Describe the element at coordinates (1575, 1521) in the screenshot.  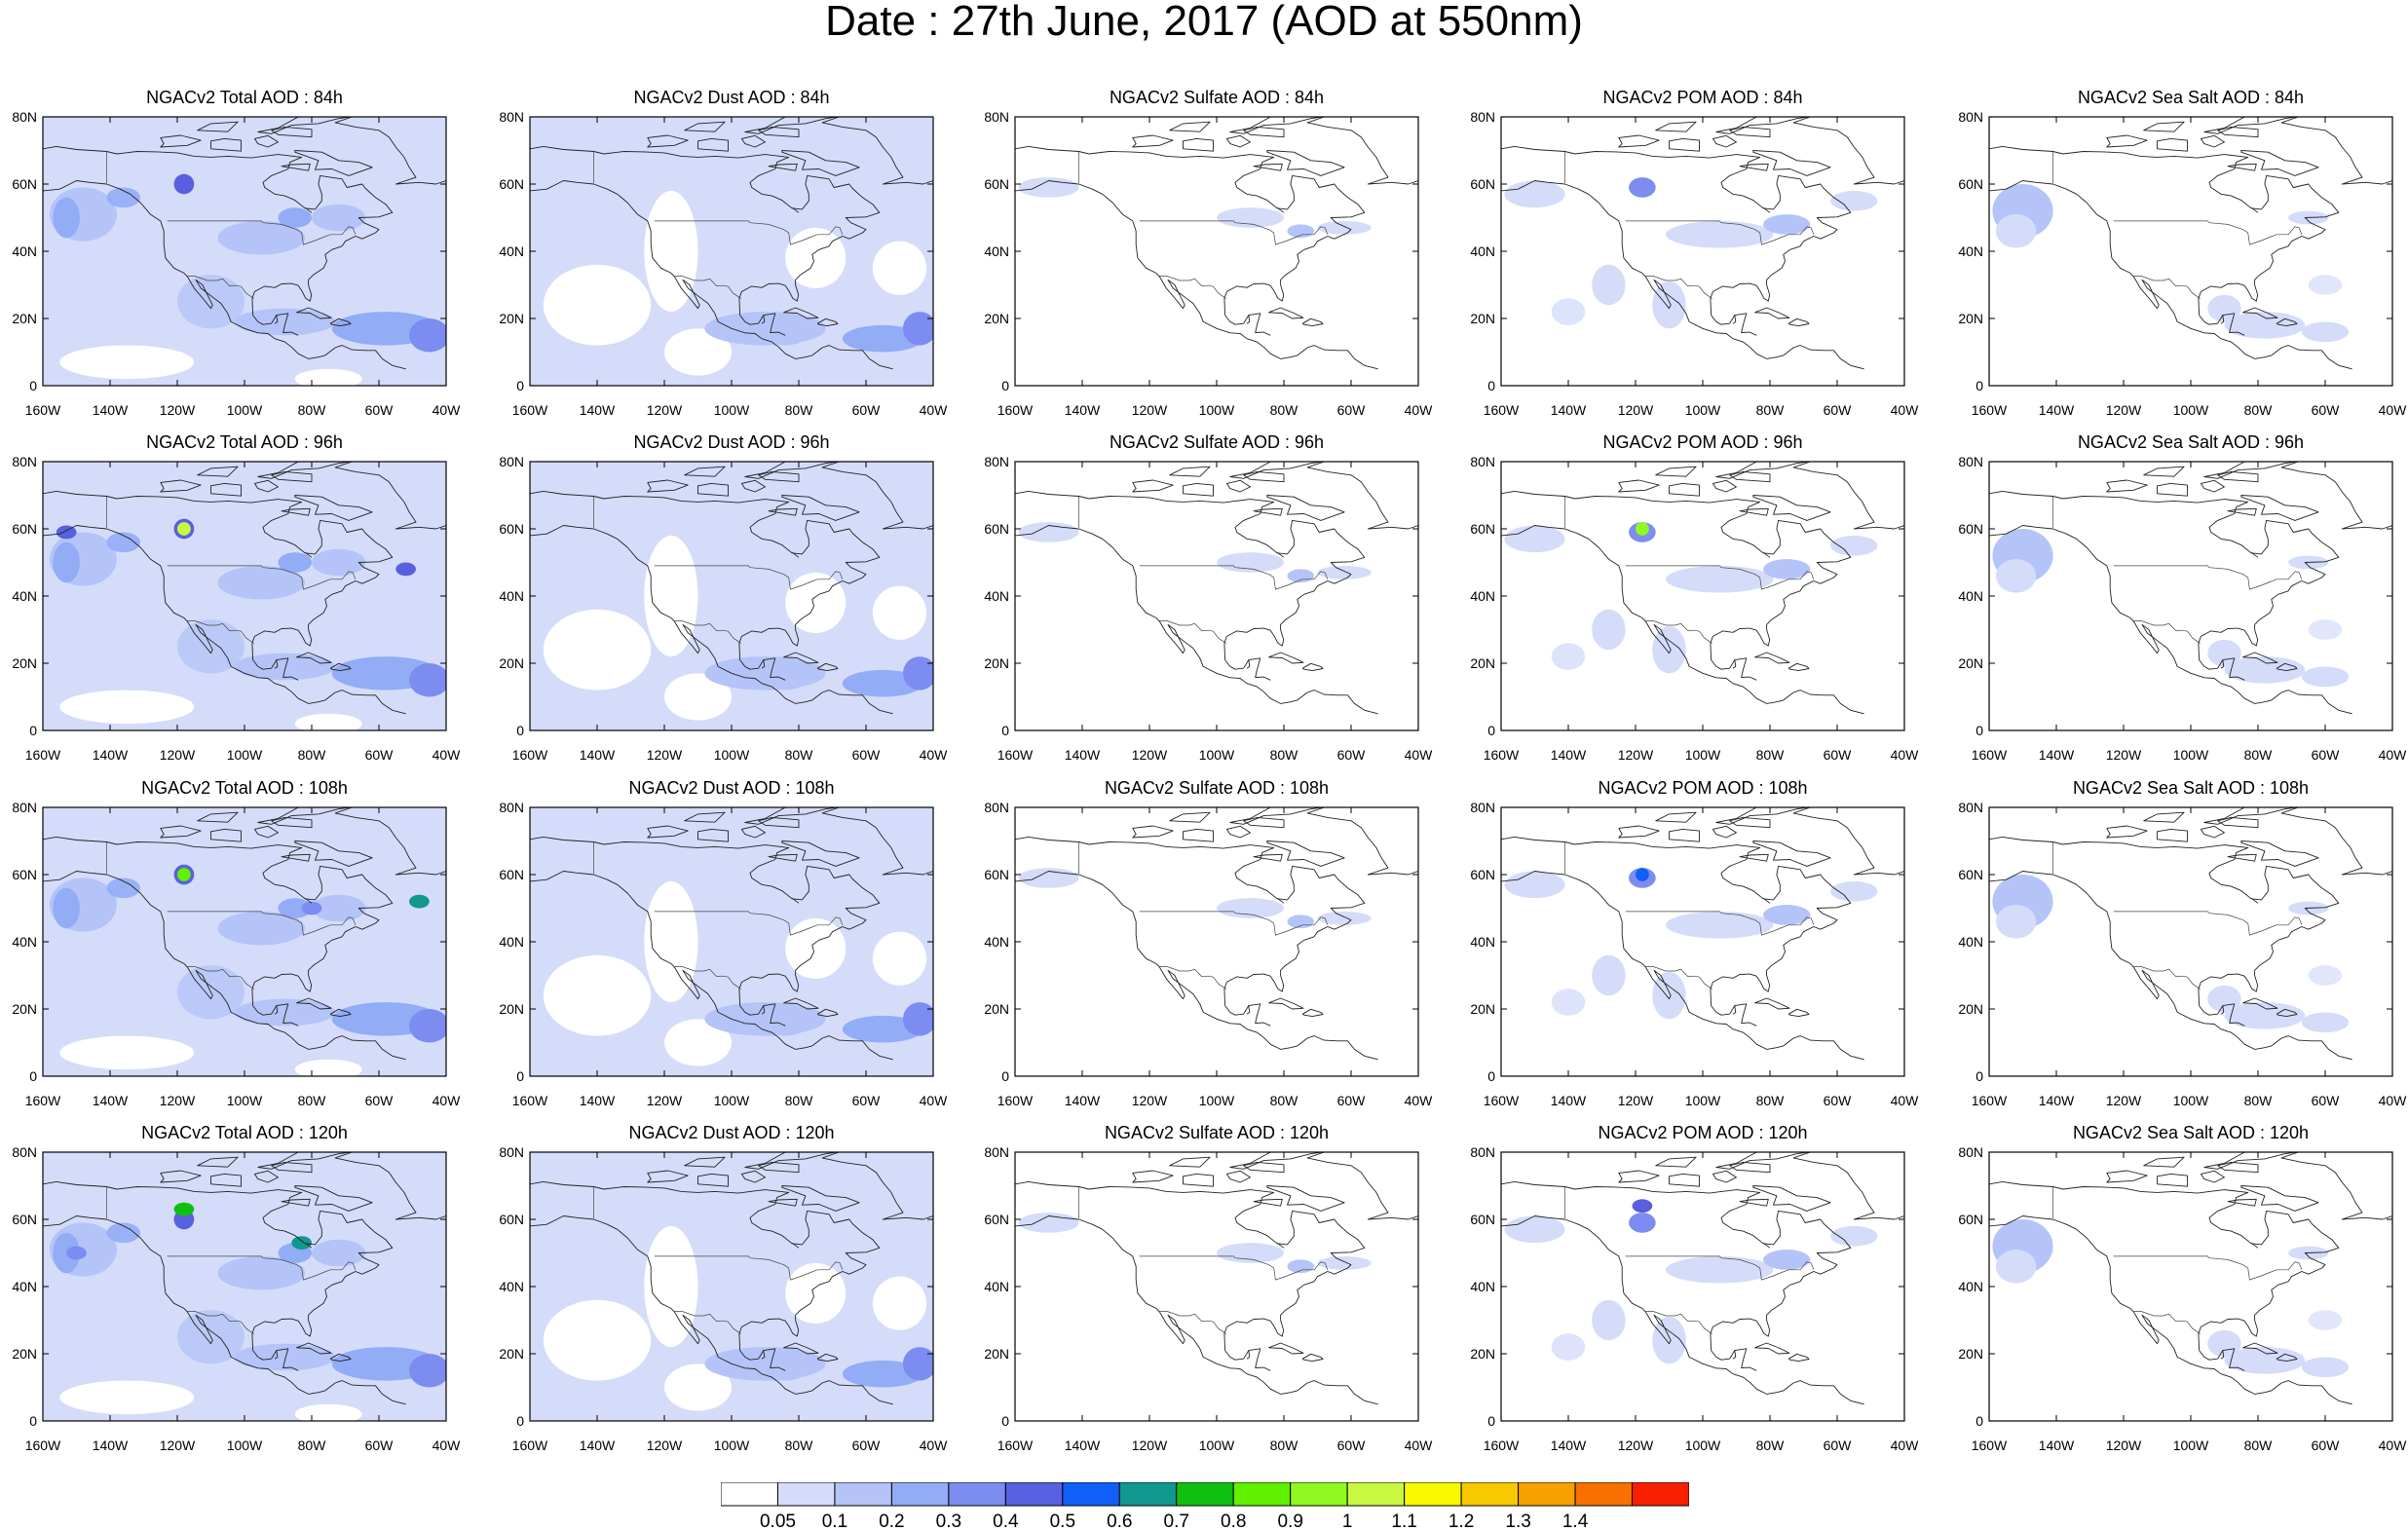
I see `colorbar-label: 1.4` at that location.